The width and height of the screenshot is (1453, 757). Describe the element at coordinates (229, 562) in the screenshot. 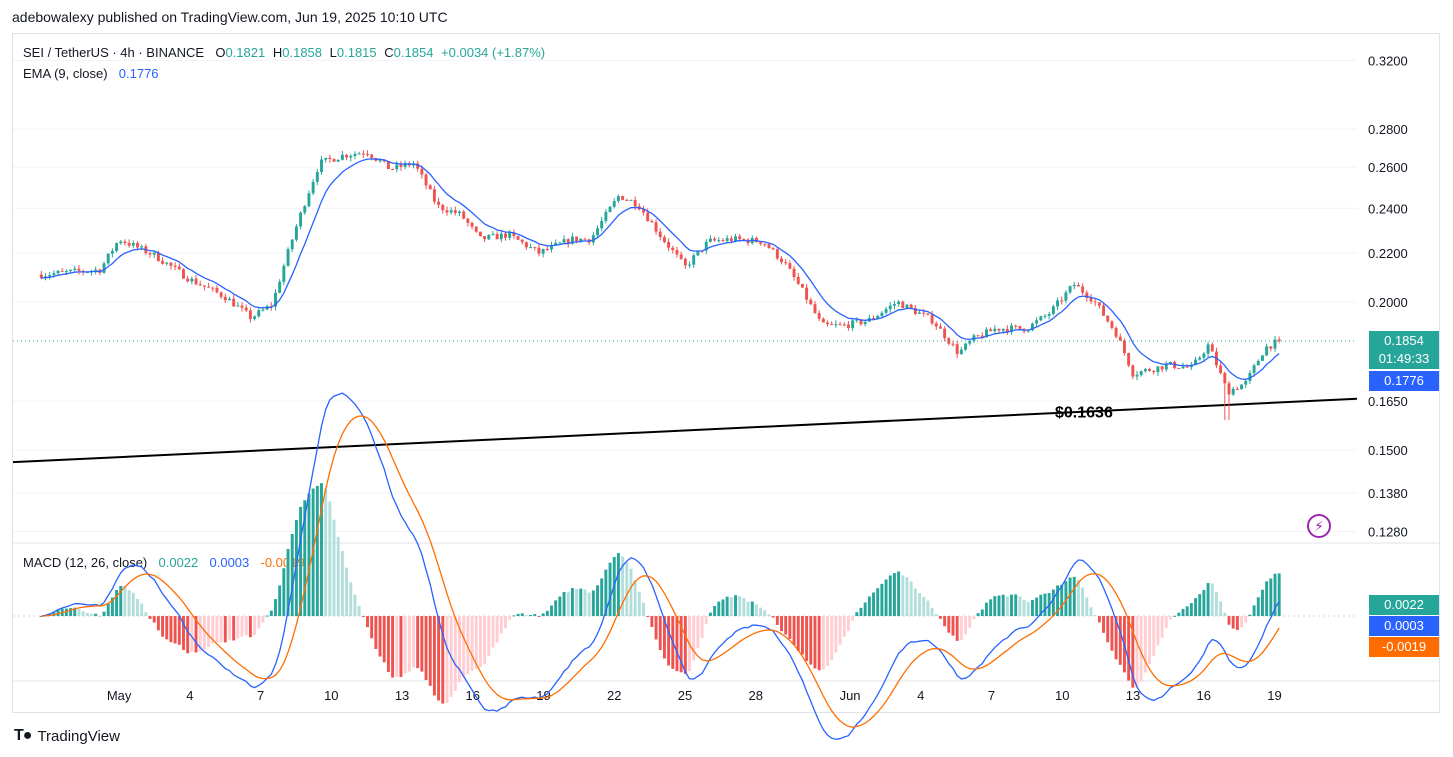

I see `macd-line-value: 0.0003` at that location.